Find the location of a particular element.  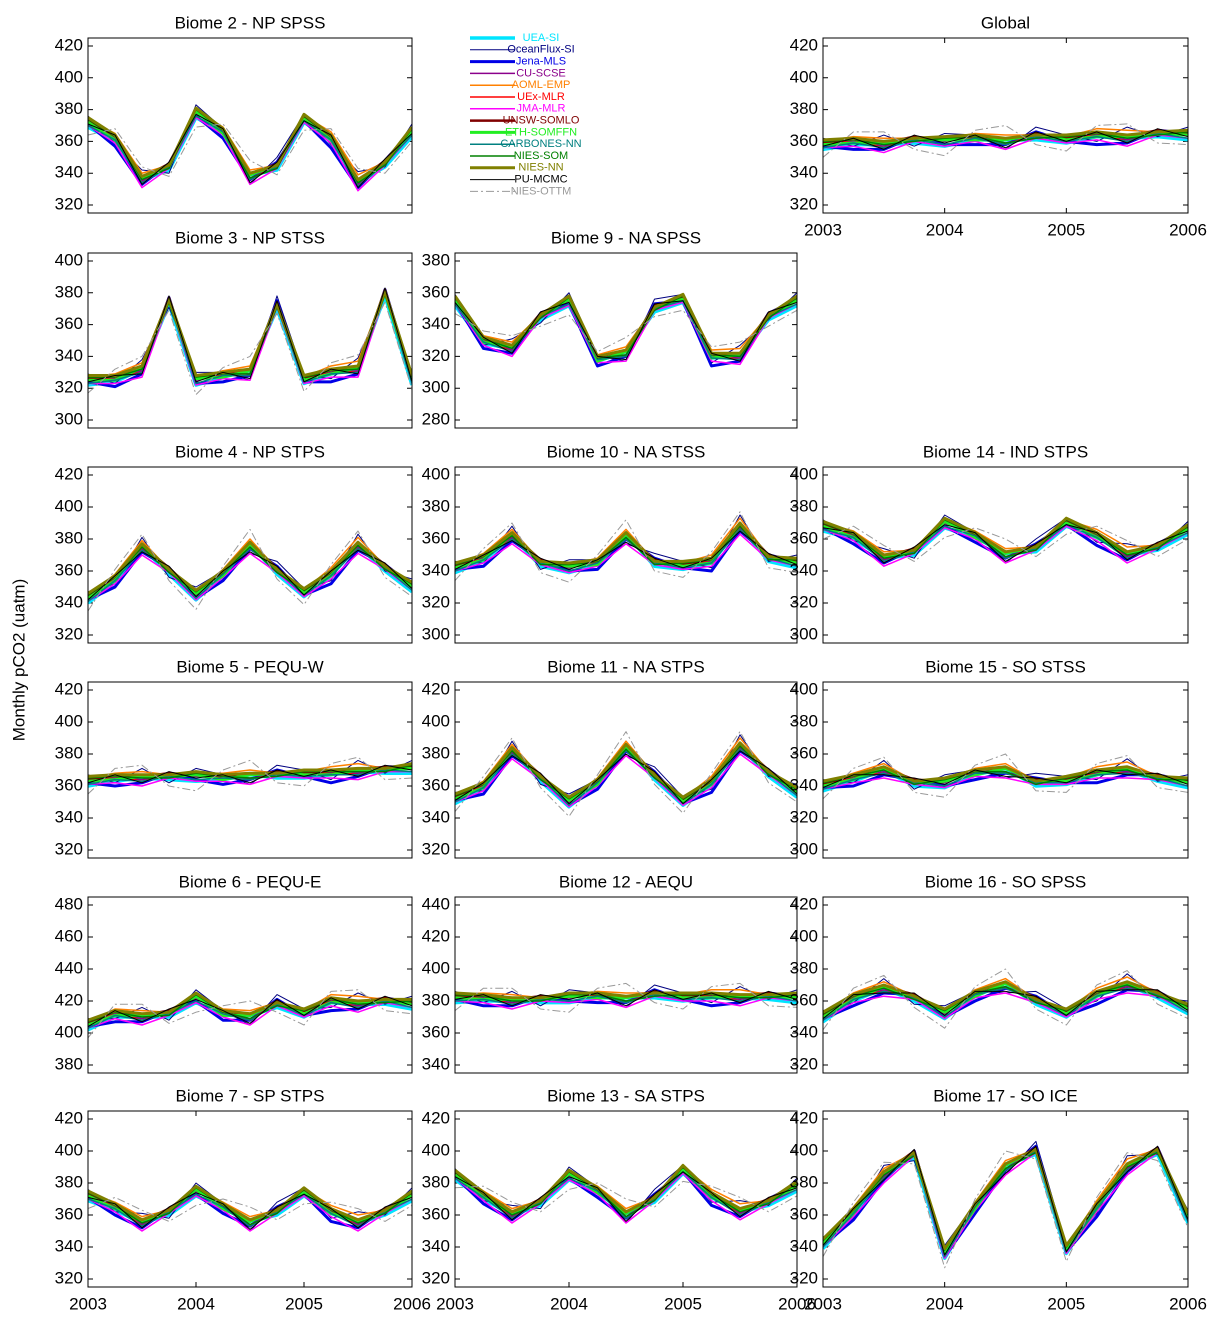

x-tick-label: 2003 is located at coordinates (823, 229).